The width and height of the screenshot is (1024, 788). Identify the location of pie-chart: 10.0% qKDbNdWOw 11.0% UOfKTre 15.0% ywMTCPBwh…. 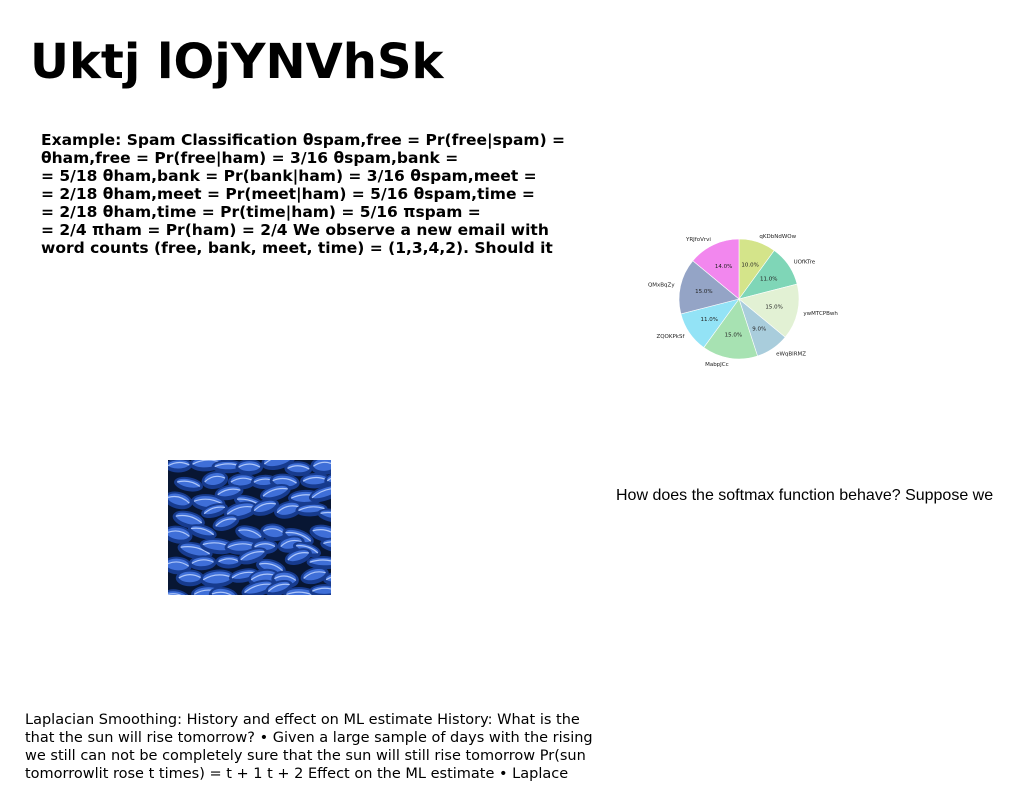
(740, 300).